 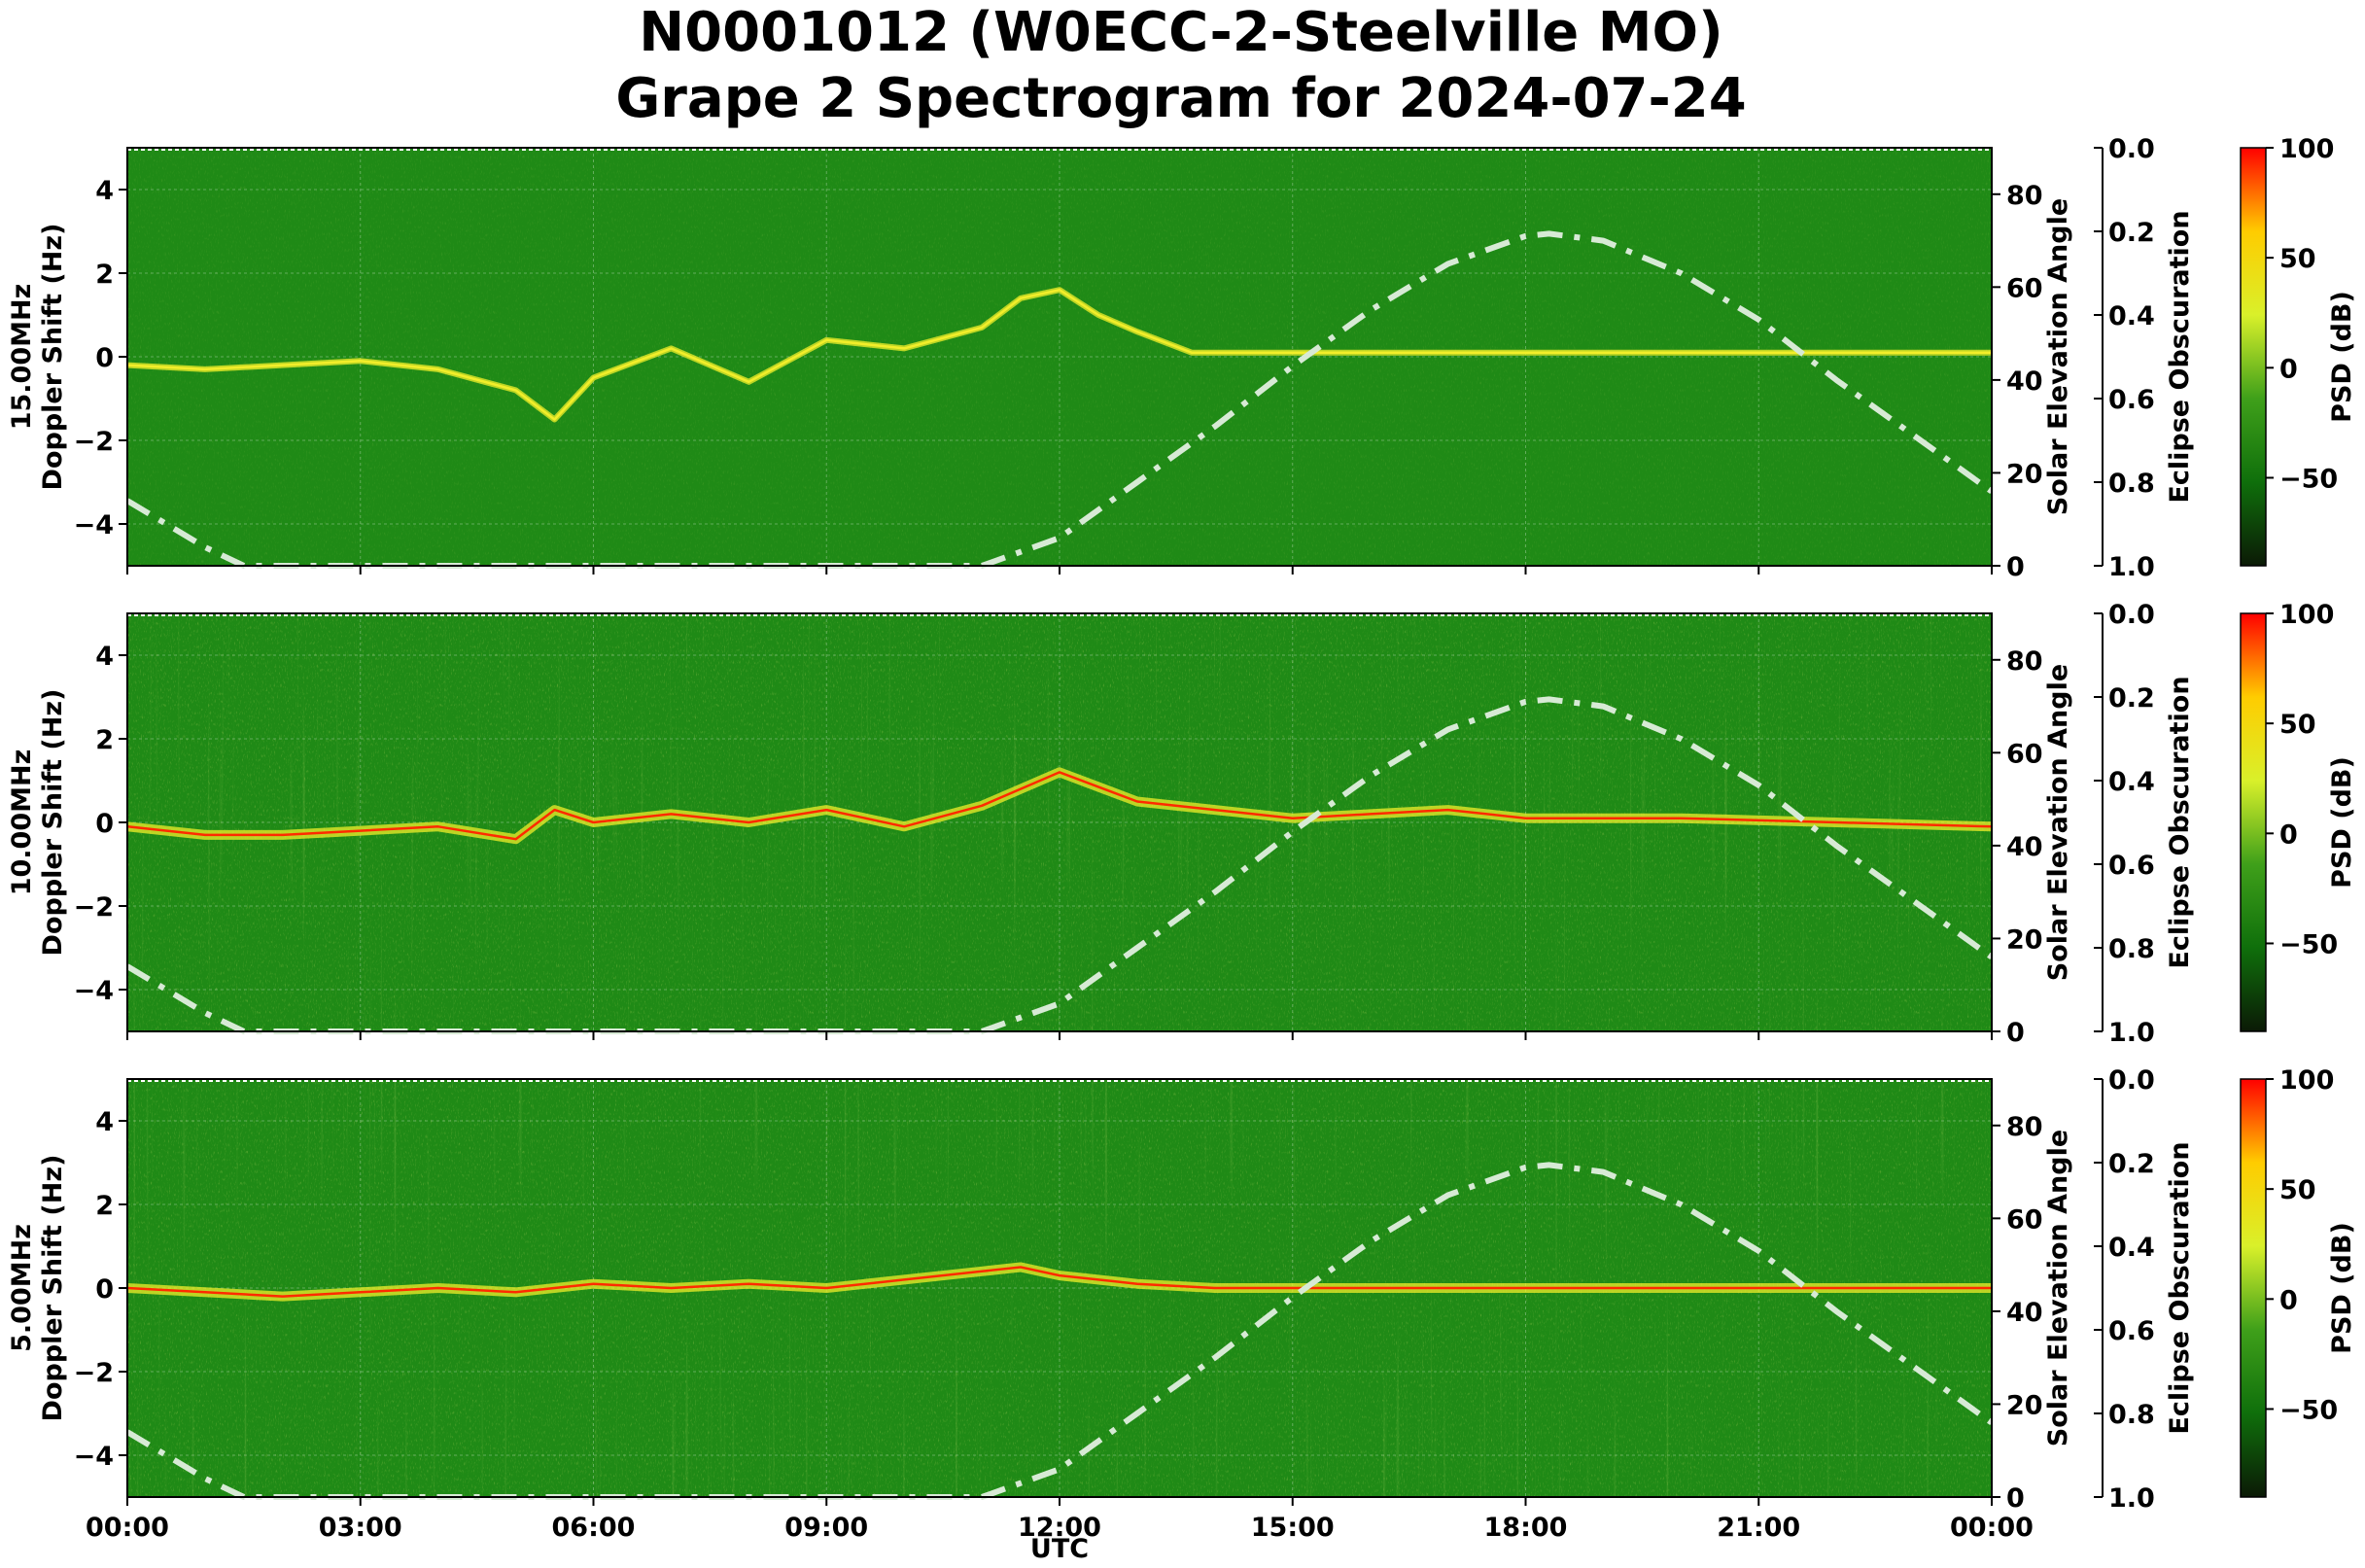 I want to click on x-tick-label: 06:00, so click(x=594, y=1528).